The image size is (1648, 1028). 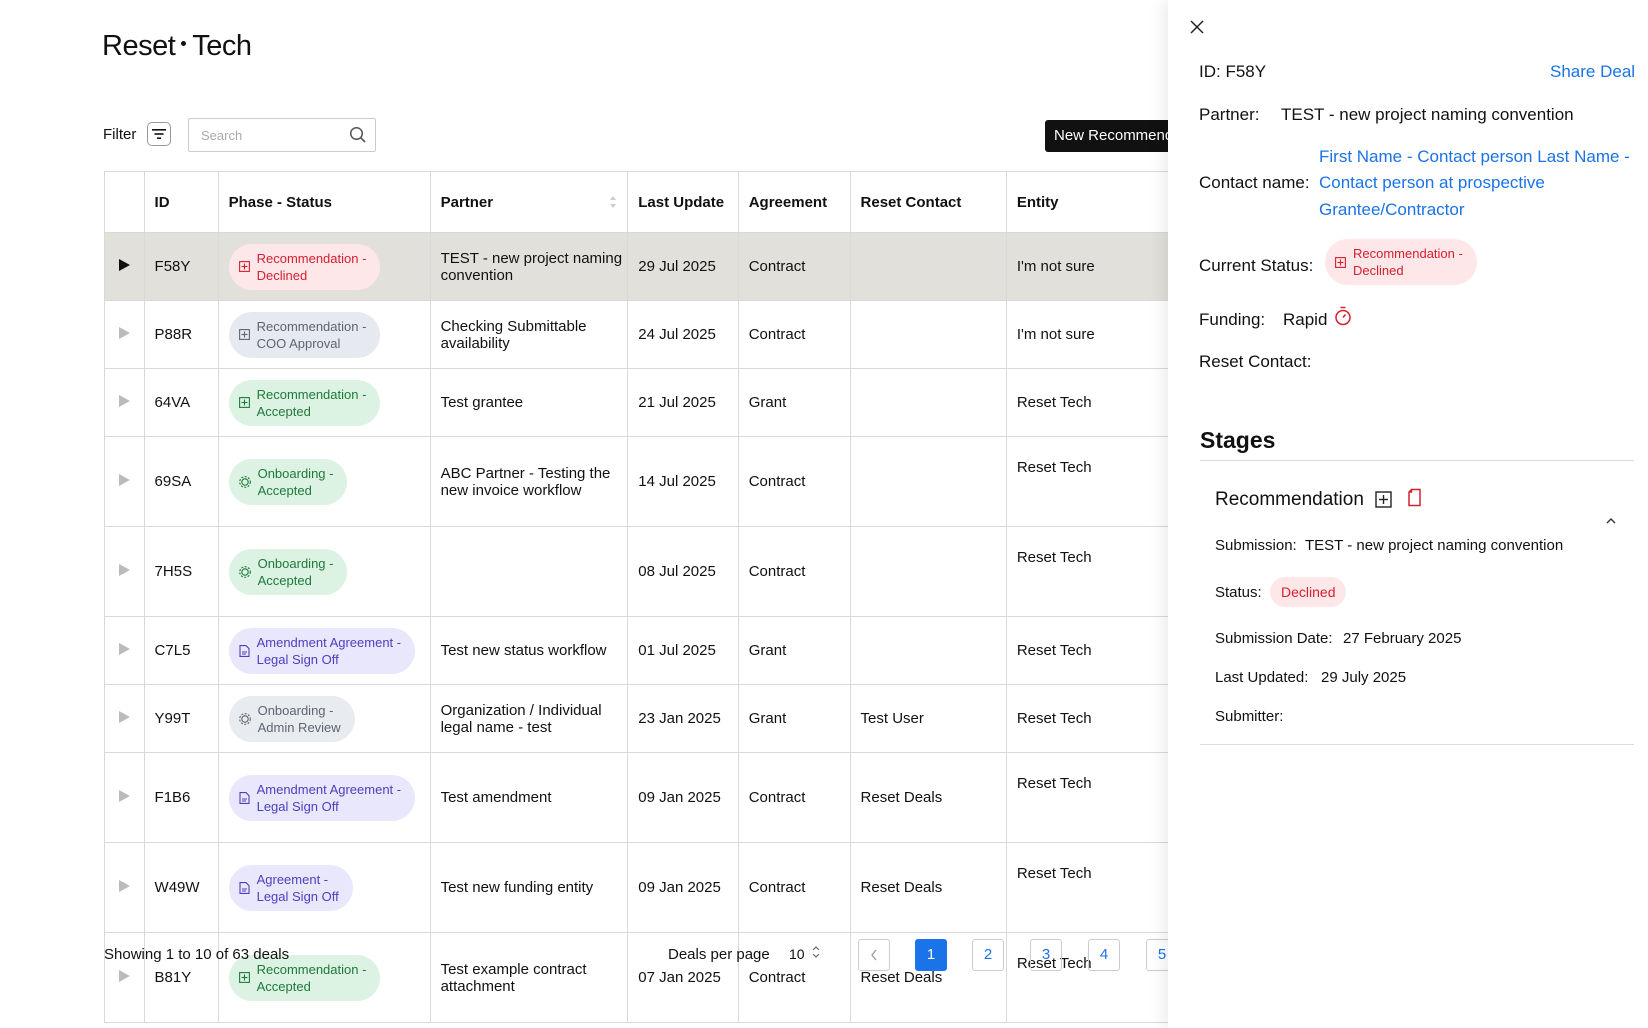 I want to click on header-partner: Partner, so click(x=529, y=202).